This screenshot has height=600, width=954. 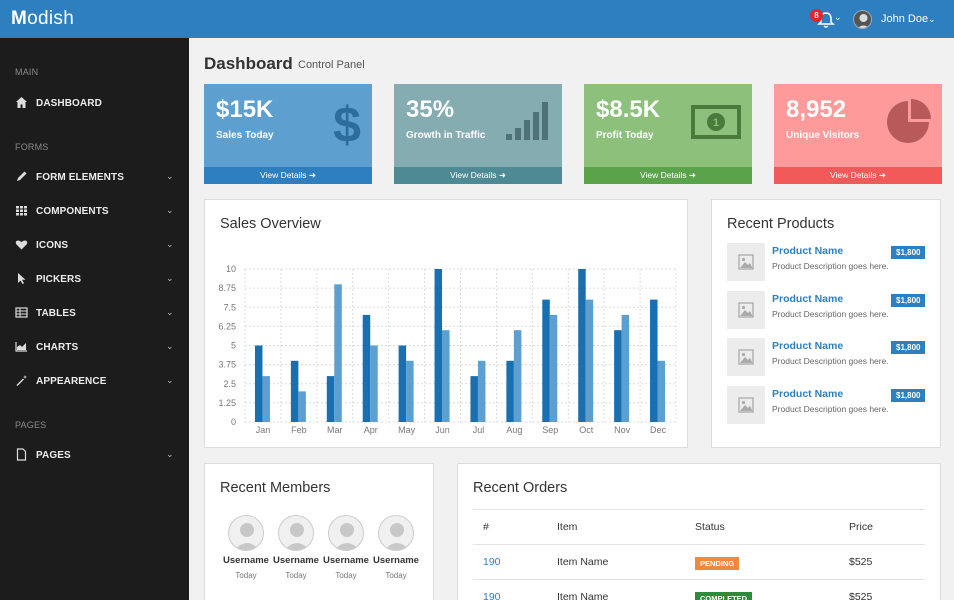 What do you see at coordinates (94, 177) in the screenshot?
I see `sidebar-item-form-elements: FORM ELEMENTS ⌄` at bounding box center [94, 177].